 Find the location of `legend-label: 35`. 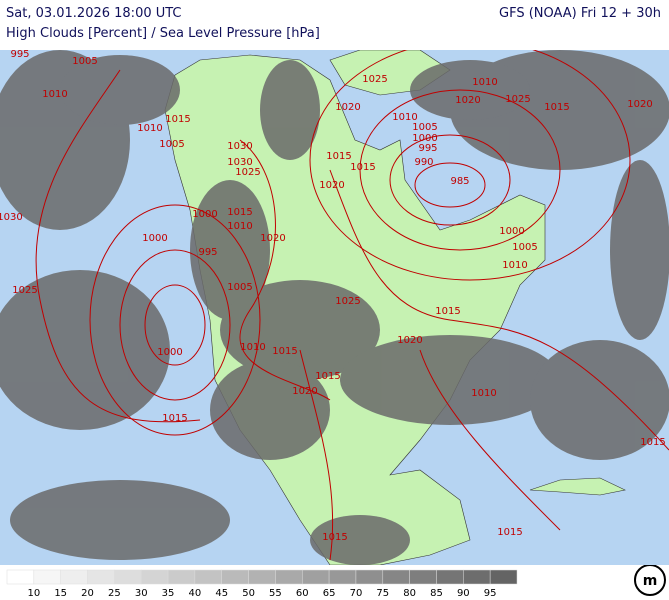

legend-label: 35 is located at coordinates (168, 593).